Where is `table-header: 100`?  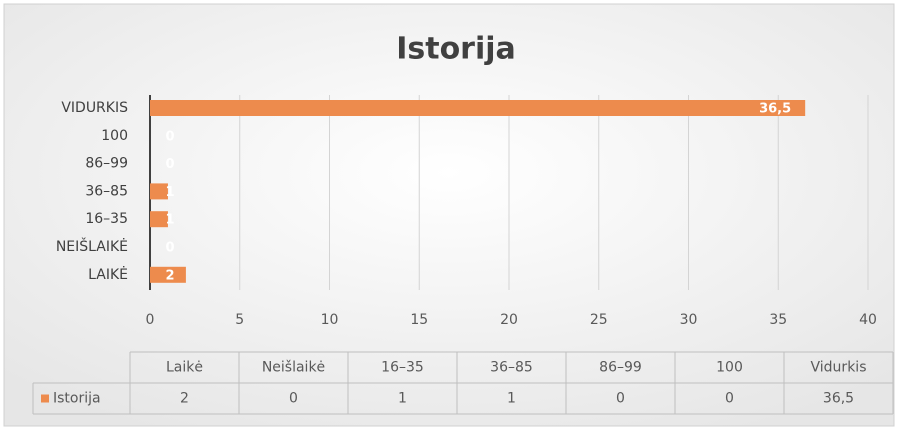 table-header: 100 is located at coordinates (729, 368).